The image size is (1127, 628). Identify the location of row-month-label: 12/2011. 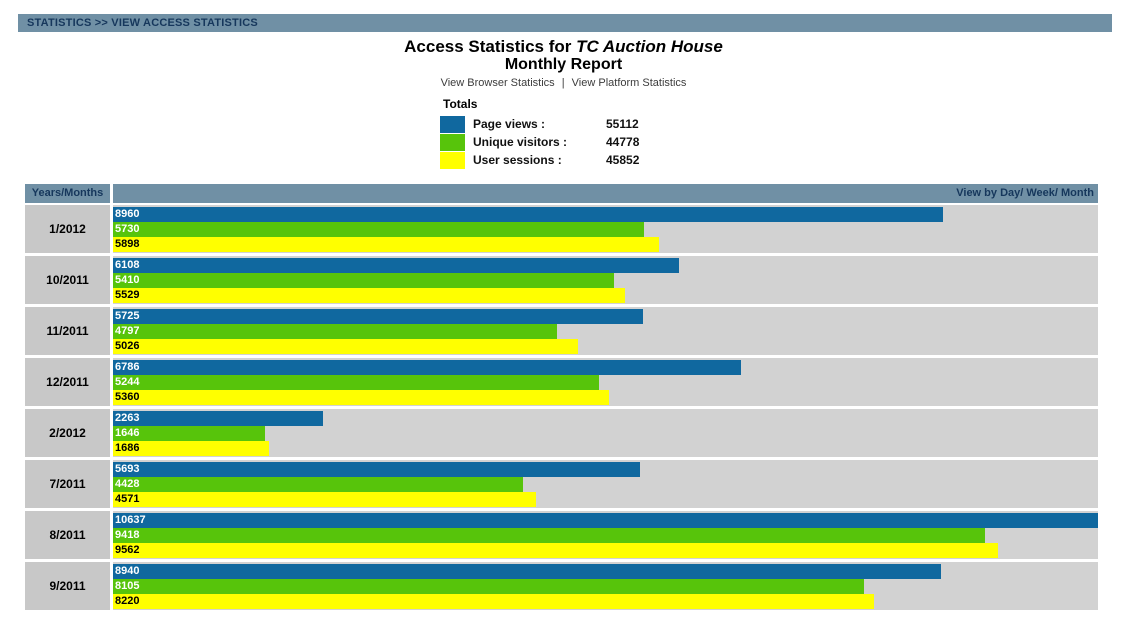
(67, 382).